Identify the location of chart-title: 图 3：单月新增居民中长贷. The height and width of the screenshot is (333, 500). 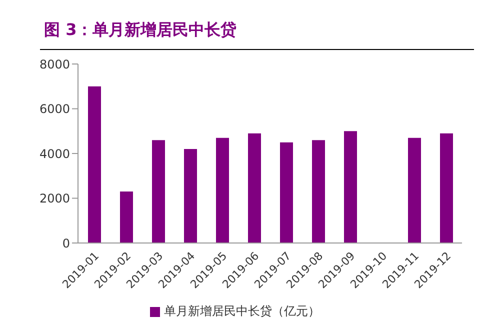
(257, 29).